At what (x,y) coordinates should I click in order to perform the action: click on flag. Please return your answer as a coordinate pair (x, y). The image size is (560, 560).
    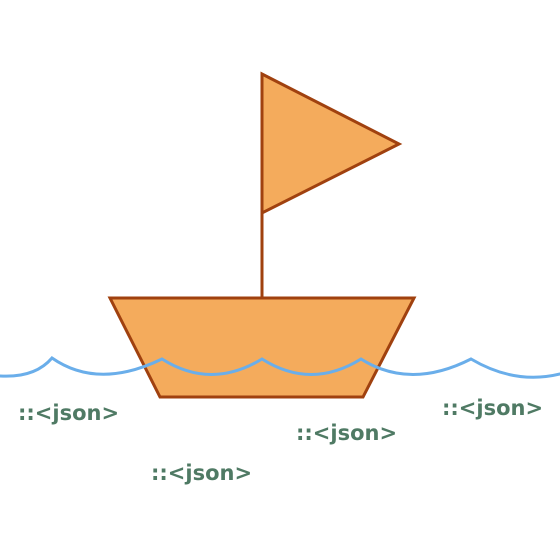
    Looking at the image, I should click on (331, 143).